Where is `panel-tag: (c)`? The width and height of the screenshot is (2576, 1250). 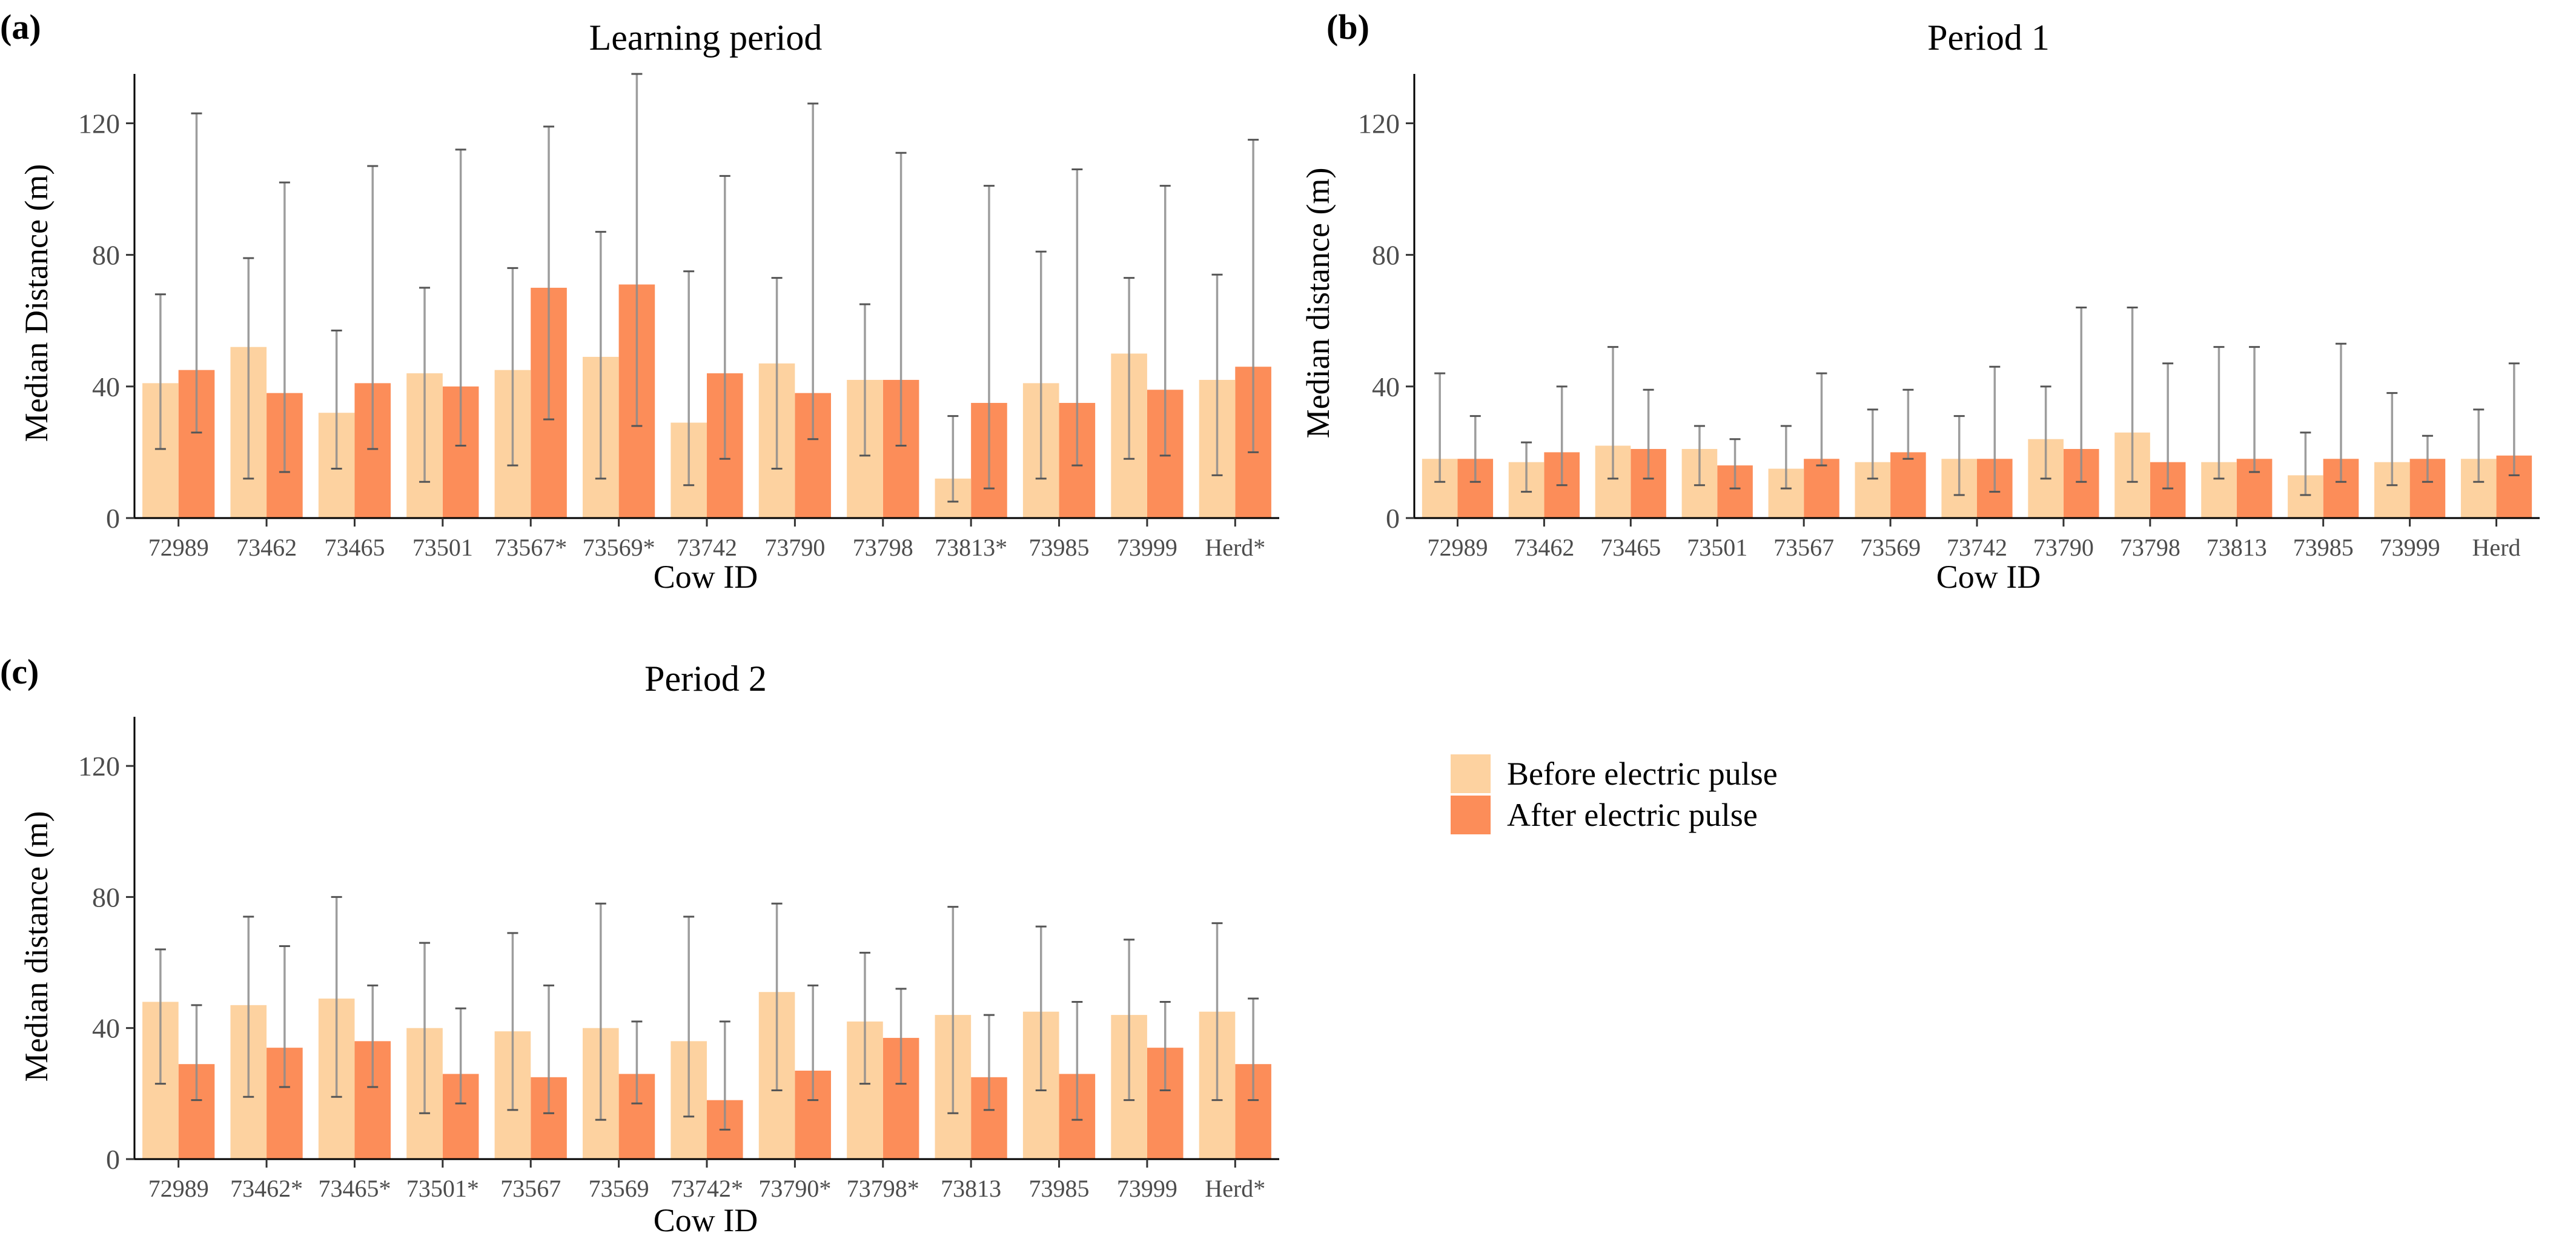
panel-tag: (c) is located at coordinates (19, 672).